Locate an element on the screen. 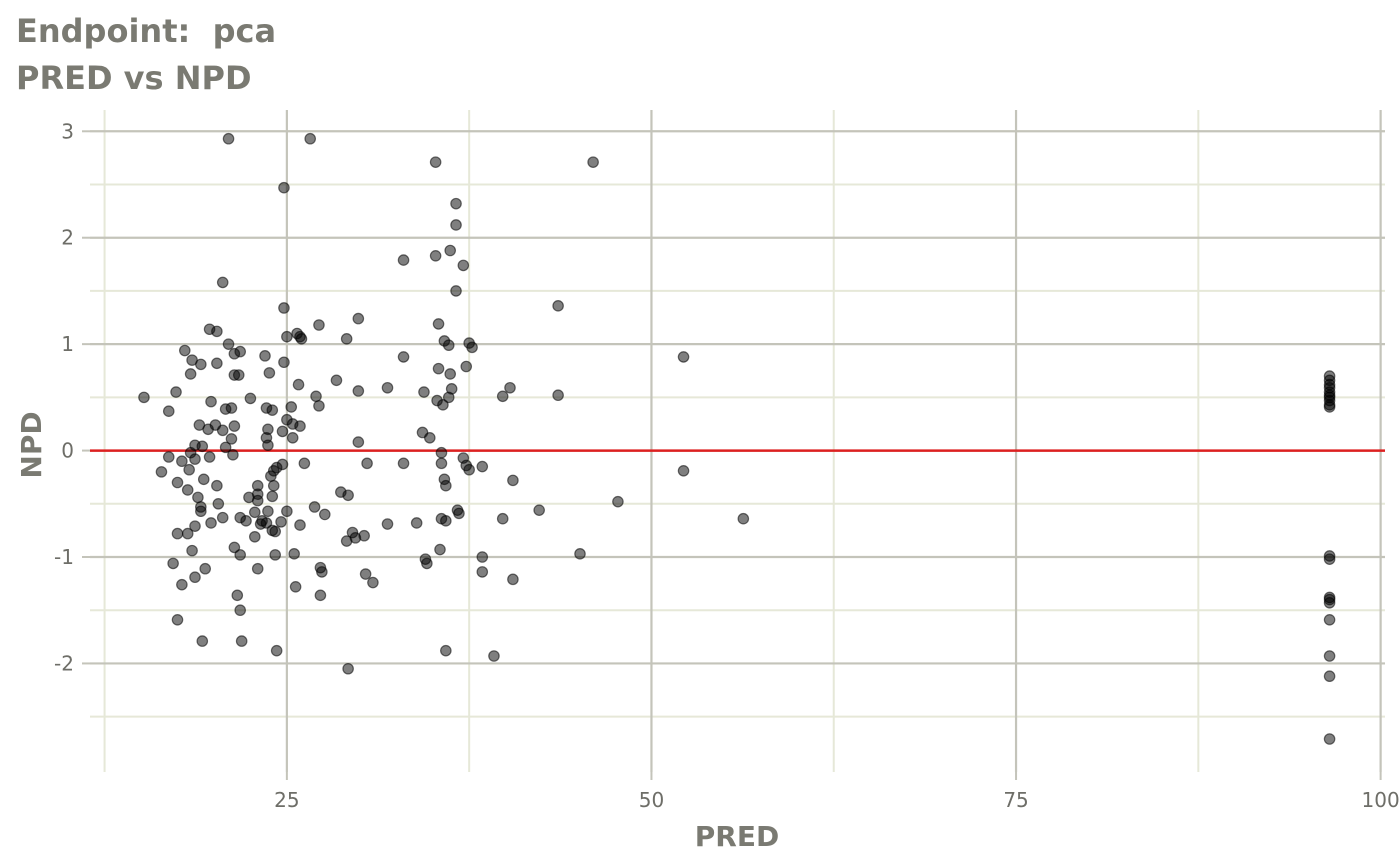 This screenshot has height=865, width=1400. x-tick-label: 75 is located at coordinates (1015, 800).